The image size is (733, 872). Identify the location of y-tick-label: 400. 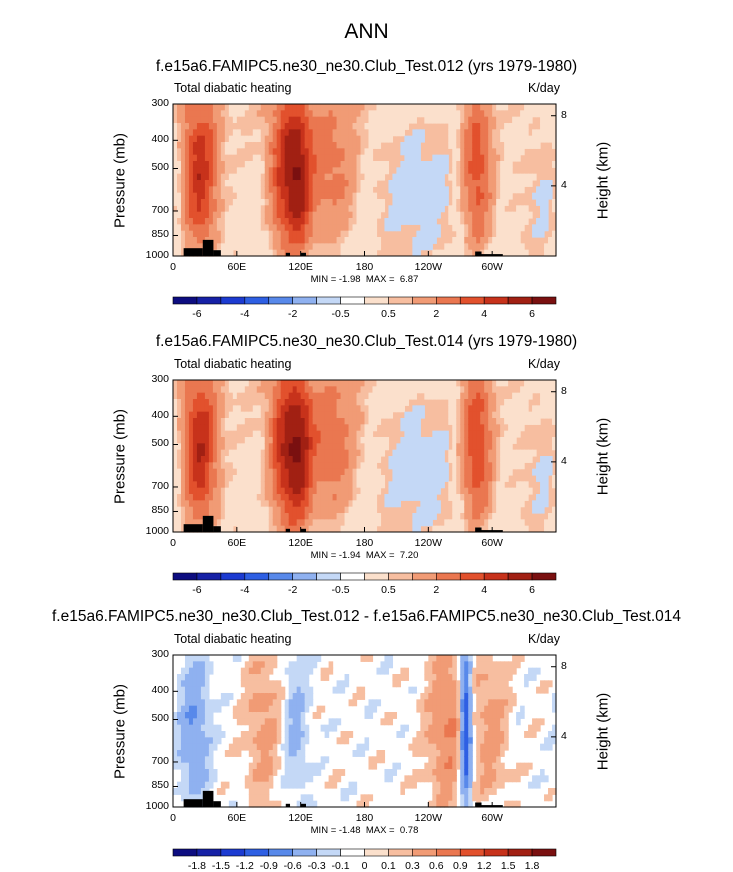
(160, 139).